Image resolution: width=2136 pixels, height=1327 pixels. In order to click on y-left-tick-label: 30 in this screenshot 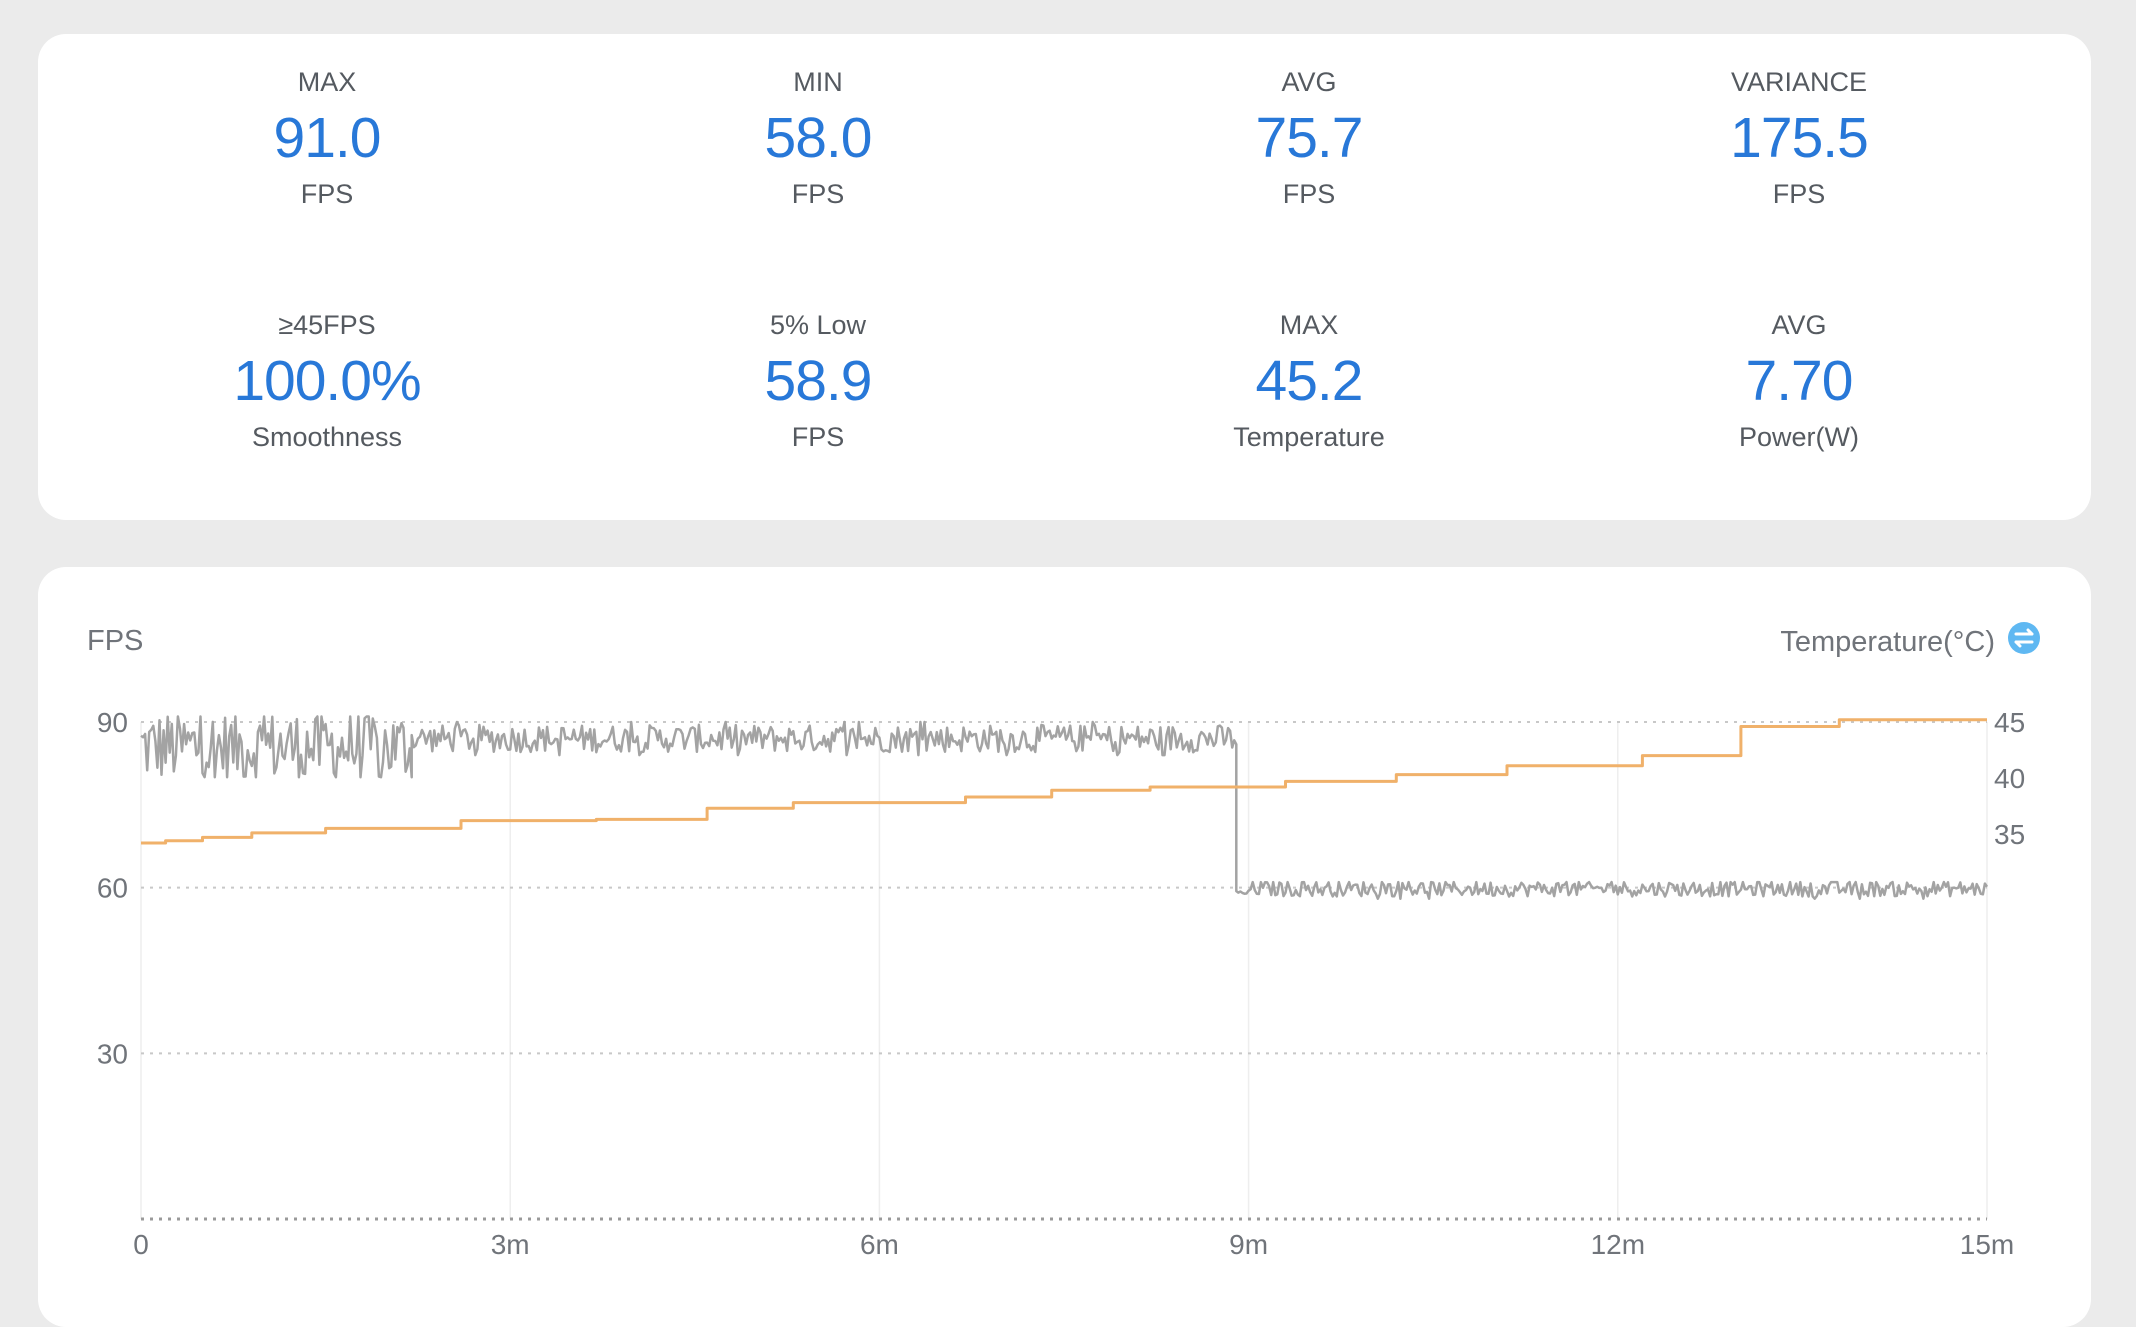, I will do `click(112, 1053)`.